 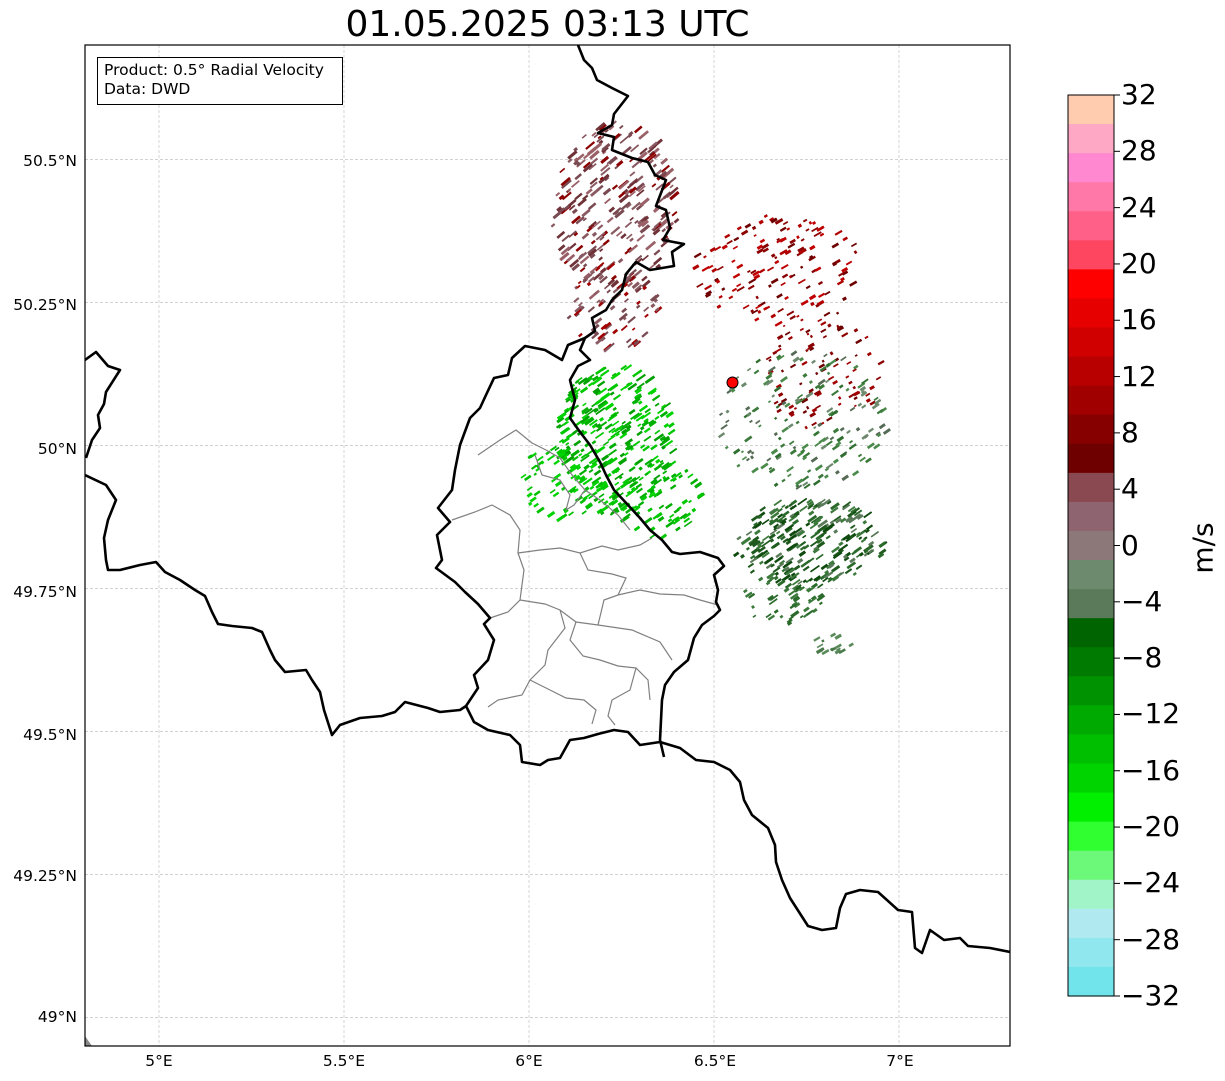 What do you see at coordinates (1151, 770) in the screenshot?
I see `colorbar-tick-label: −16` at bounding box center [1151, 770].